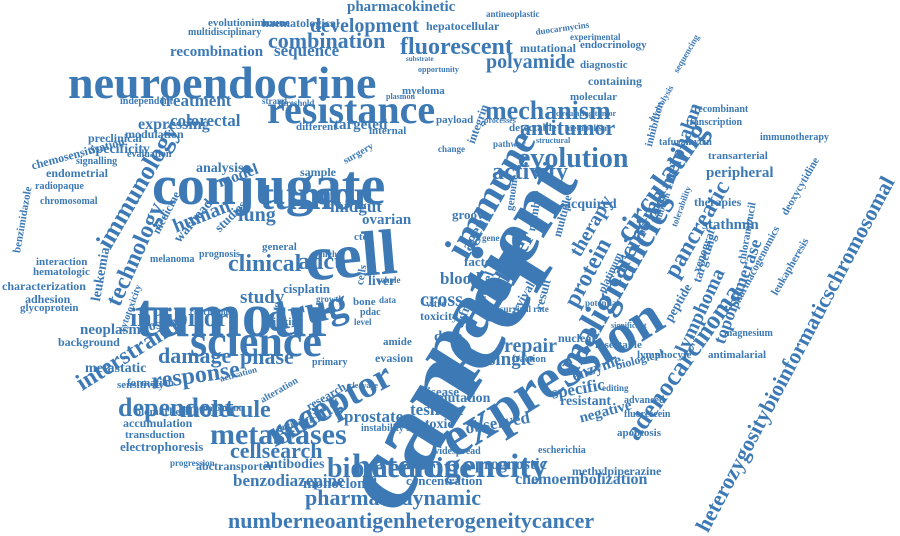 The height and width of the screenshot is (536, 900). Describe the element at coordinates (496, 290) in the screenshot. I see `word-cloud-word: escape` at that location.